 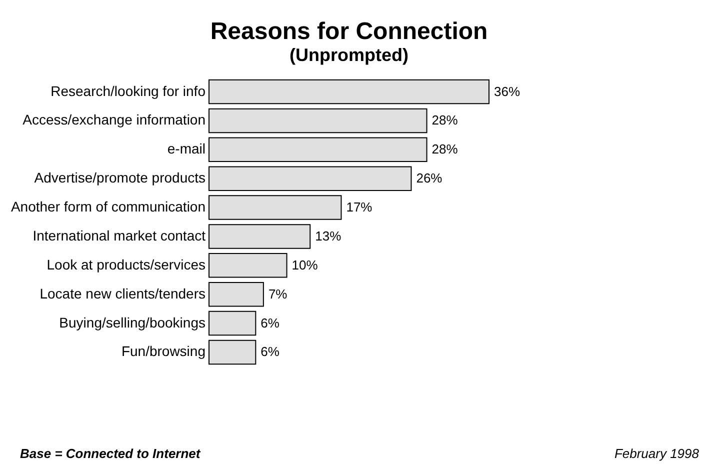 What do you see at coordinates (349, 31) in the screenshot?
I see `chart-title: Reasons for Connection` at bounding box center [349, 31].